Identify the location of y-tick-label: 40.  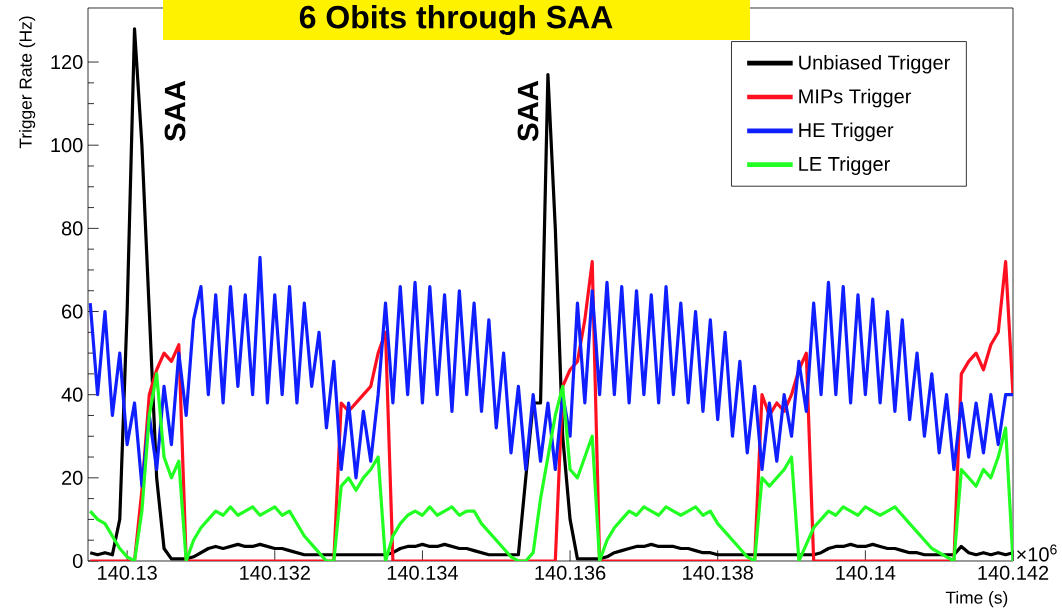
(72, 394).